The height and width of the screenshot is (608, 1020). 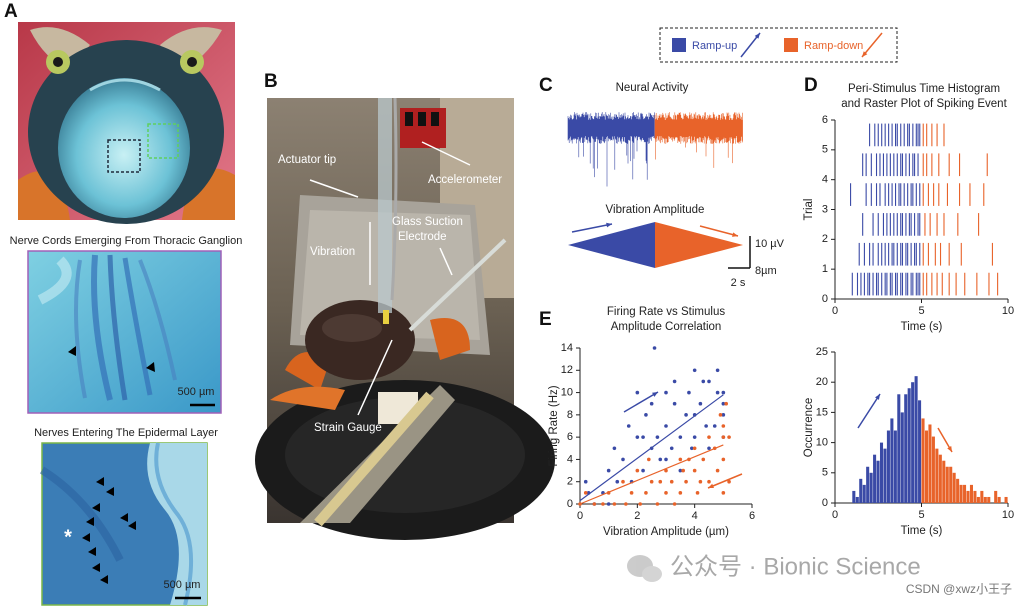 What do you see at coordinates (567, 392) in the screenshot?
I see `y-tick-label: 10` at bounding box center [567, 392].